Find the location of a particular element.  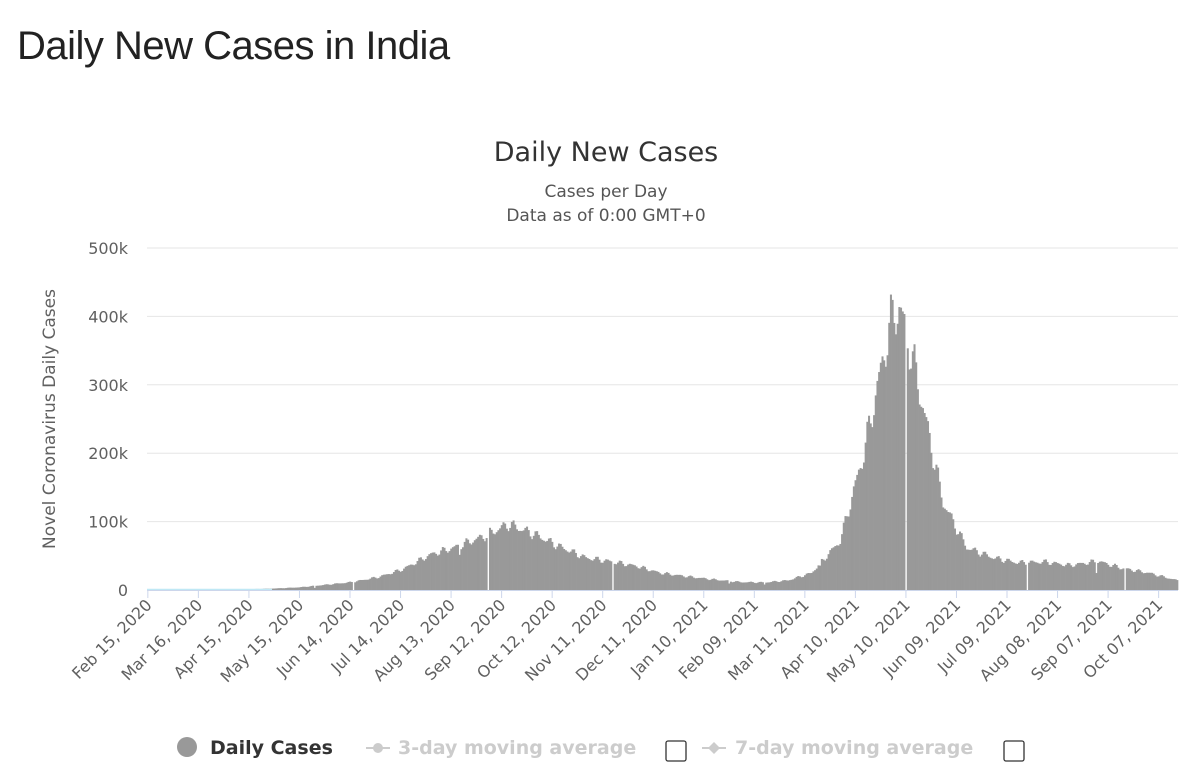

legend-item-7-day-average: 7-day moving average is located at coordinates (837, 748).